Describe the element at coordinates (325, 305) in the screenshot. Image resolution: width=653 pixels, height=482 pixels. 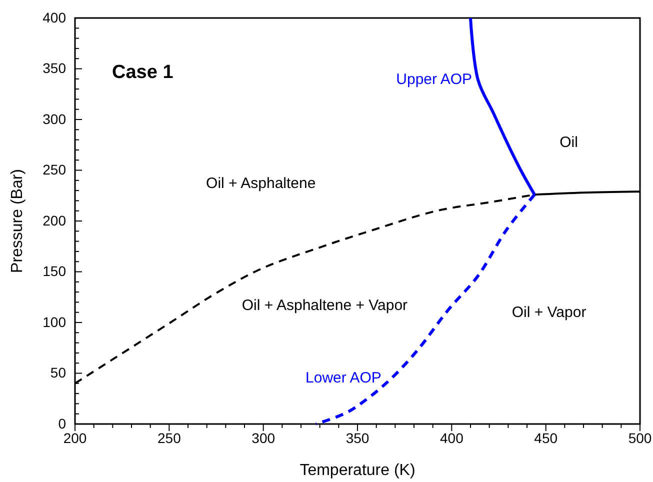
I see `annotation: Oil + Asphaltene + Vapor` at that location.